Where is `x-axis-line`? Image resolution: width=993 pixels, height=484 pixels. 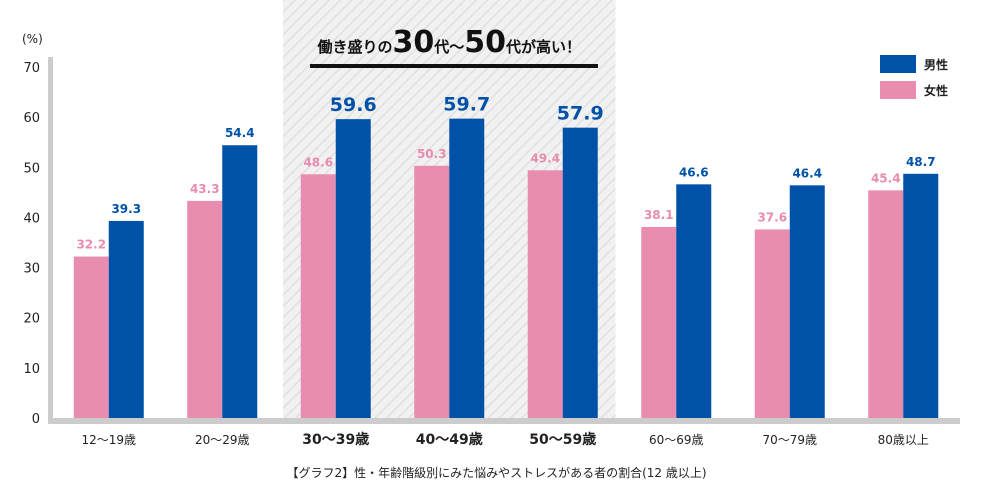 x-axis-line is located at coordinates (504, 421).